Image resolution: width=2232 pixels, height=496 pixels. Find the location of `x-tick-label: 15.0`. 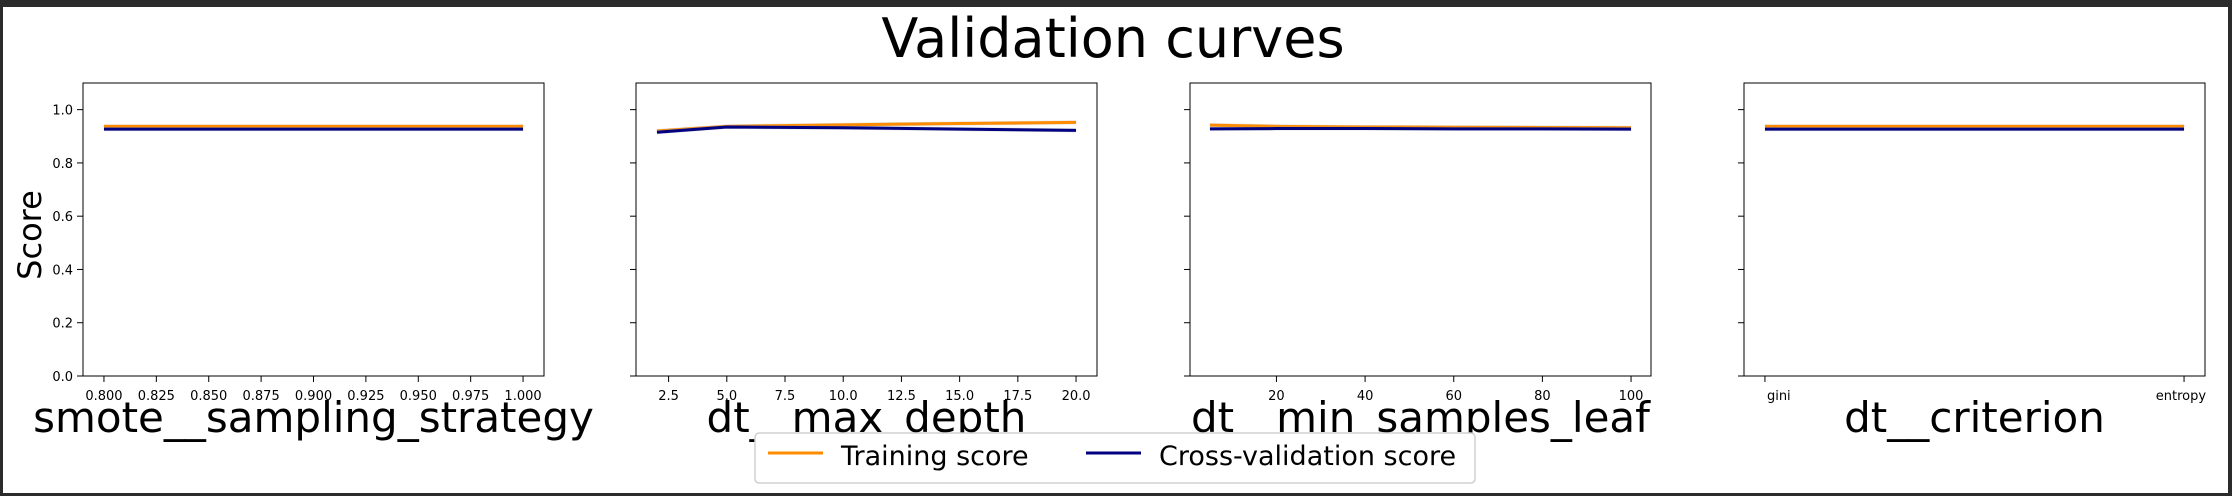

x-tick-label: 15.0 is located at coordinates (959, 396).